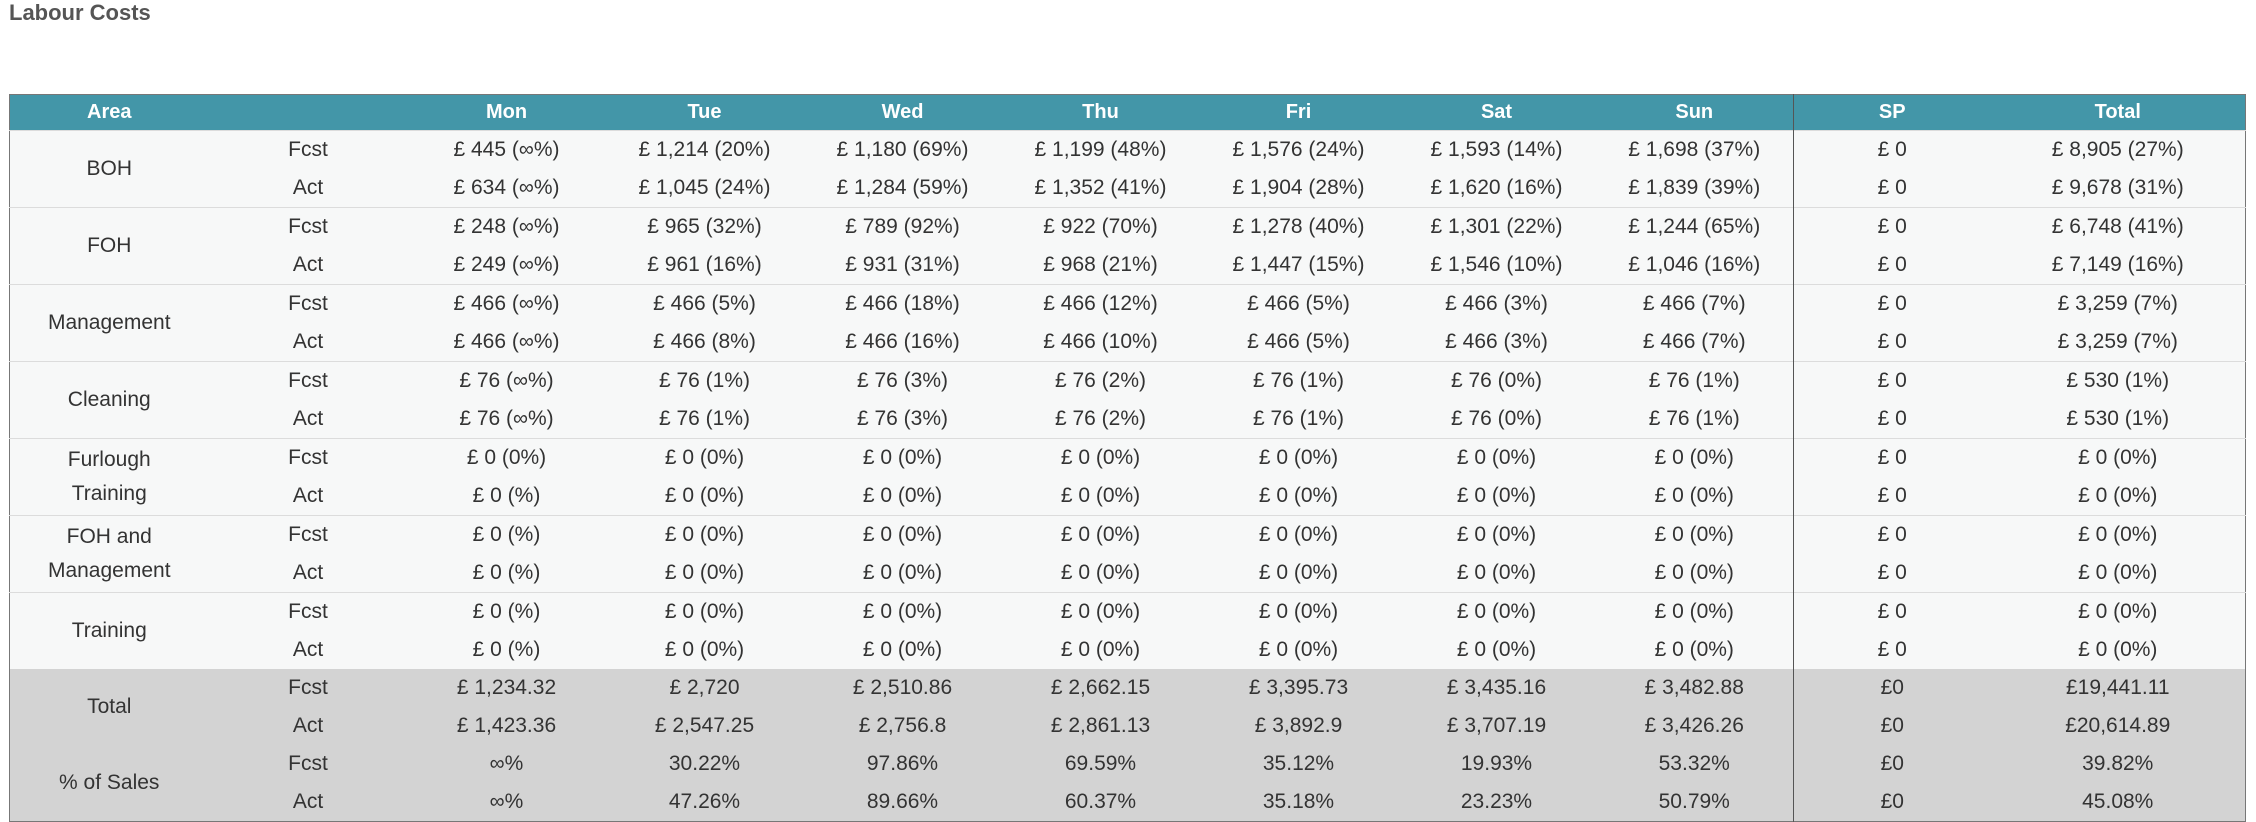 This screenshot has width=2256, height=822. I want to click on value-cell: £ 961 (16%), so click(704, 264).